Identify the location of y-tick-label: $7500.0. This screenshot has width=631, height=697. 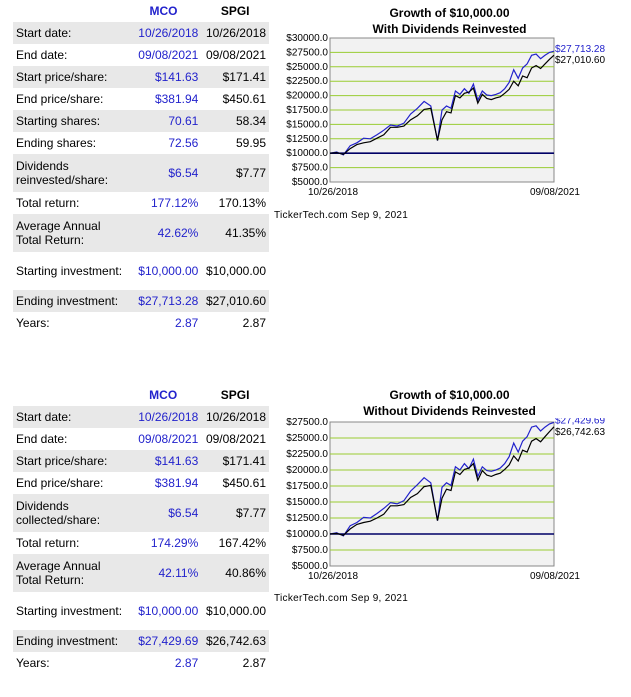
(310, 550).